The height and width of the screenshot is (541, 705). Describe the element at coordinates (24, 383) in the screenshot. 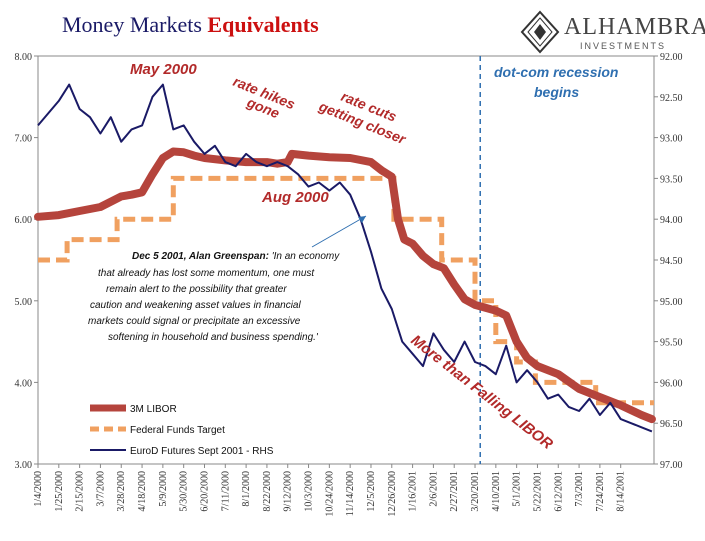

I see `left-tick-label: 4.00` at that location.